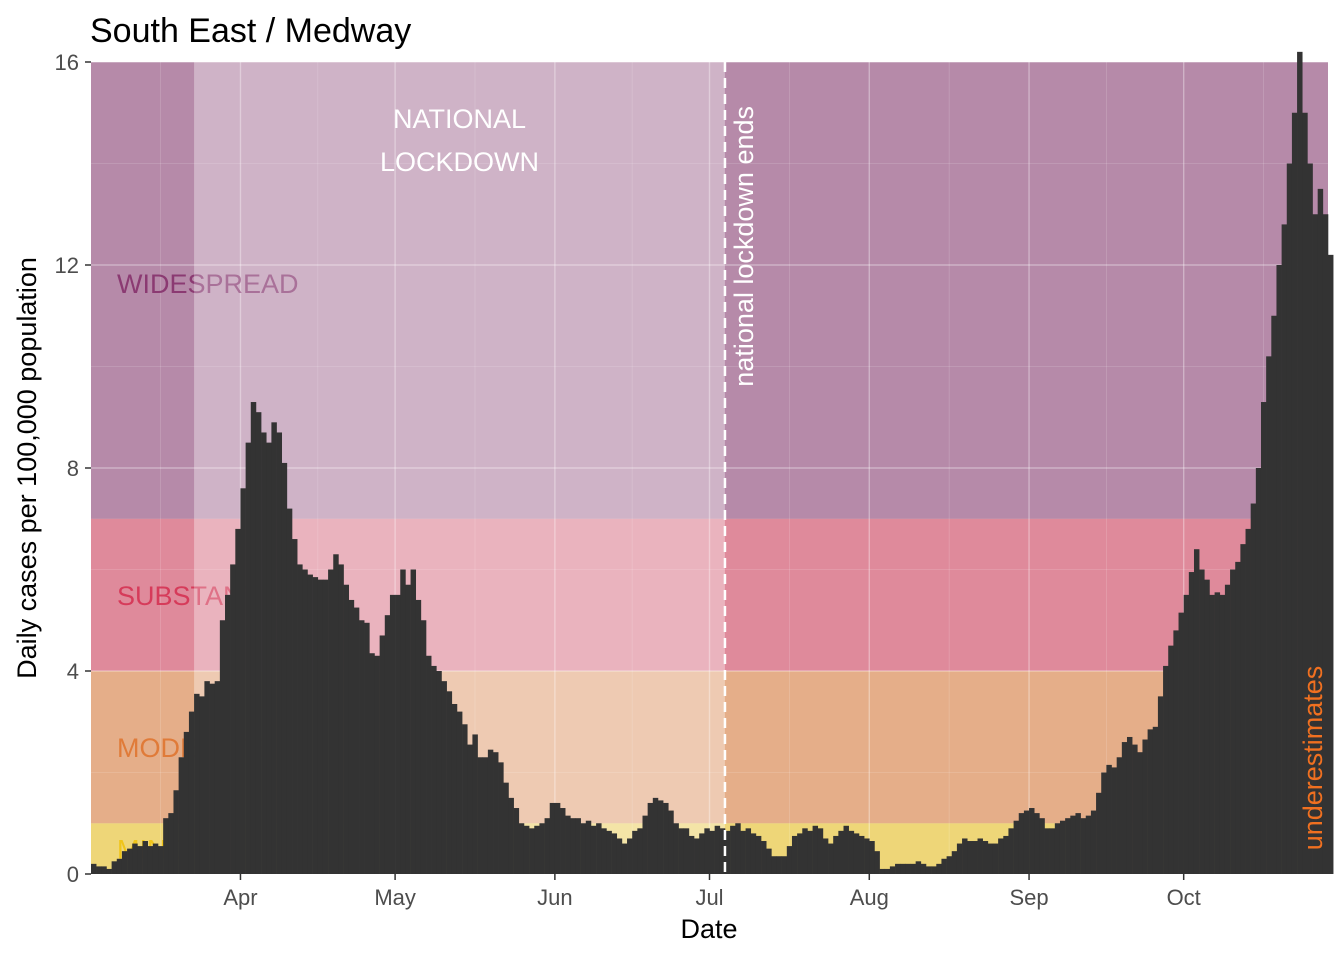 The width and height of the screenshot is (1344, 960). I want to click on lockdown-label-line1: NATIONAL, so click(459, 119).